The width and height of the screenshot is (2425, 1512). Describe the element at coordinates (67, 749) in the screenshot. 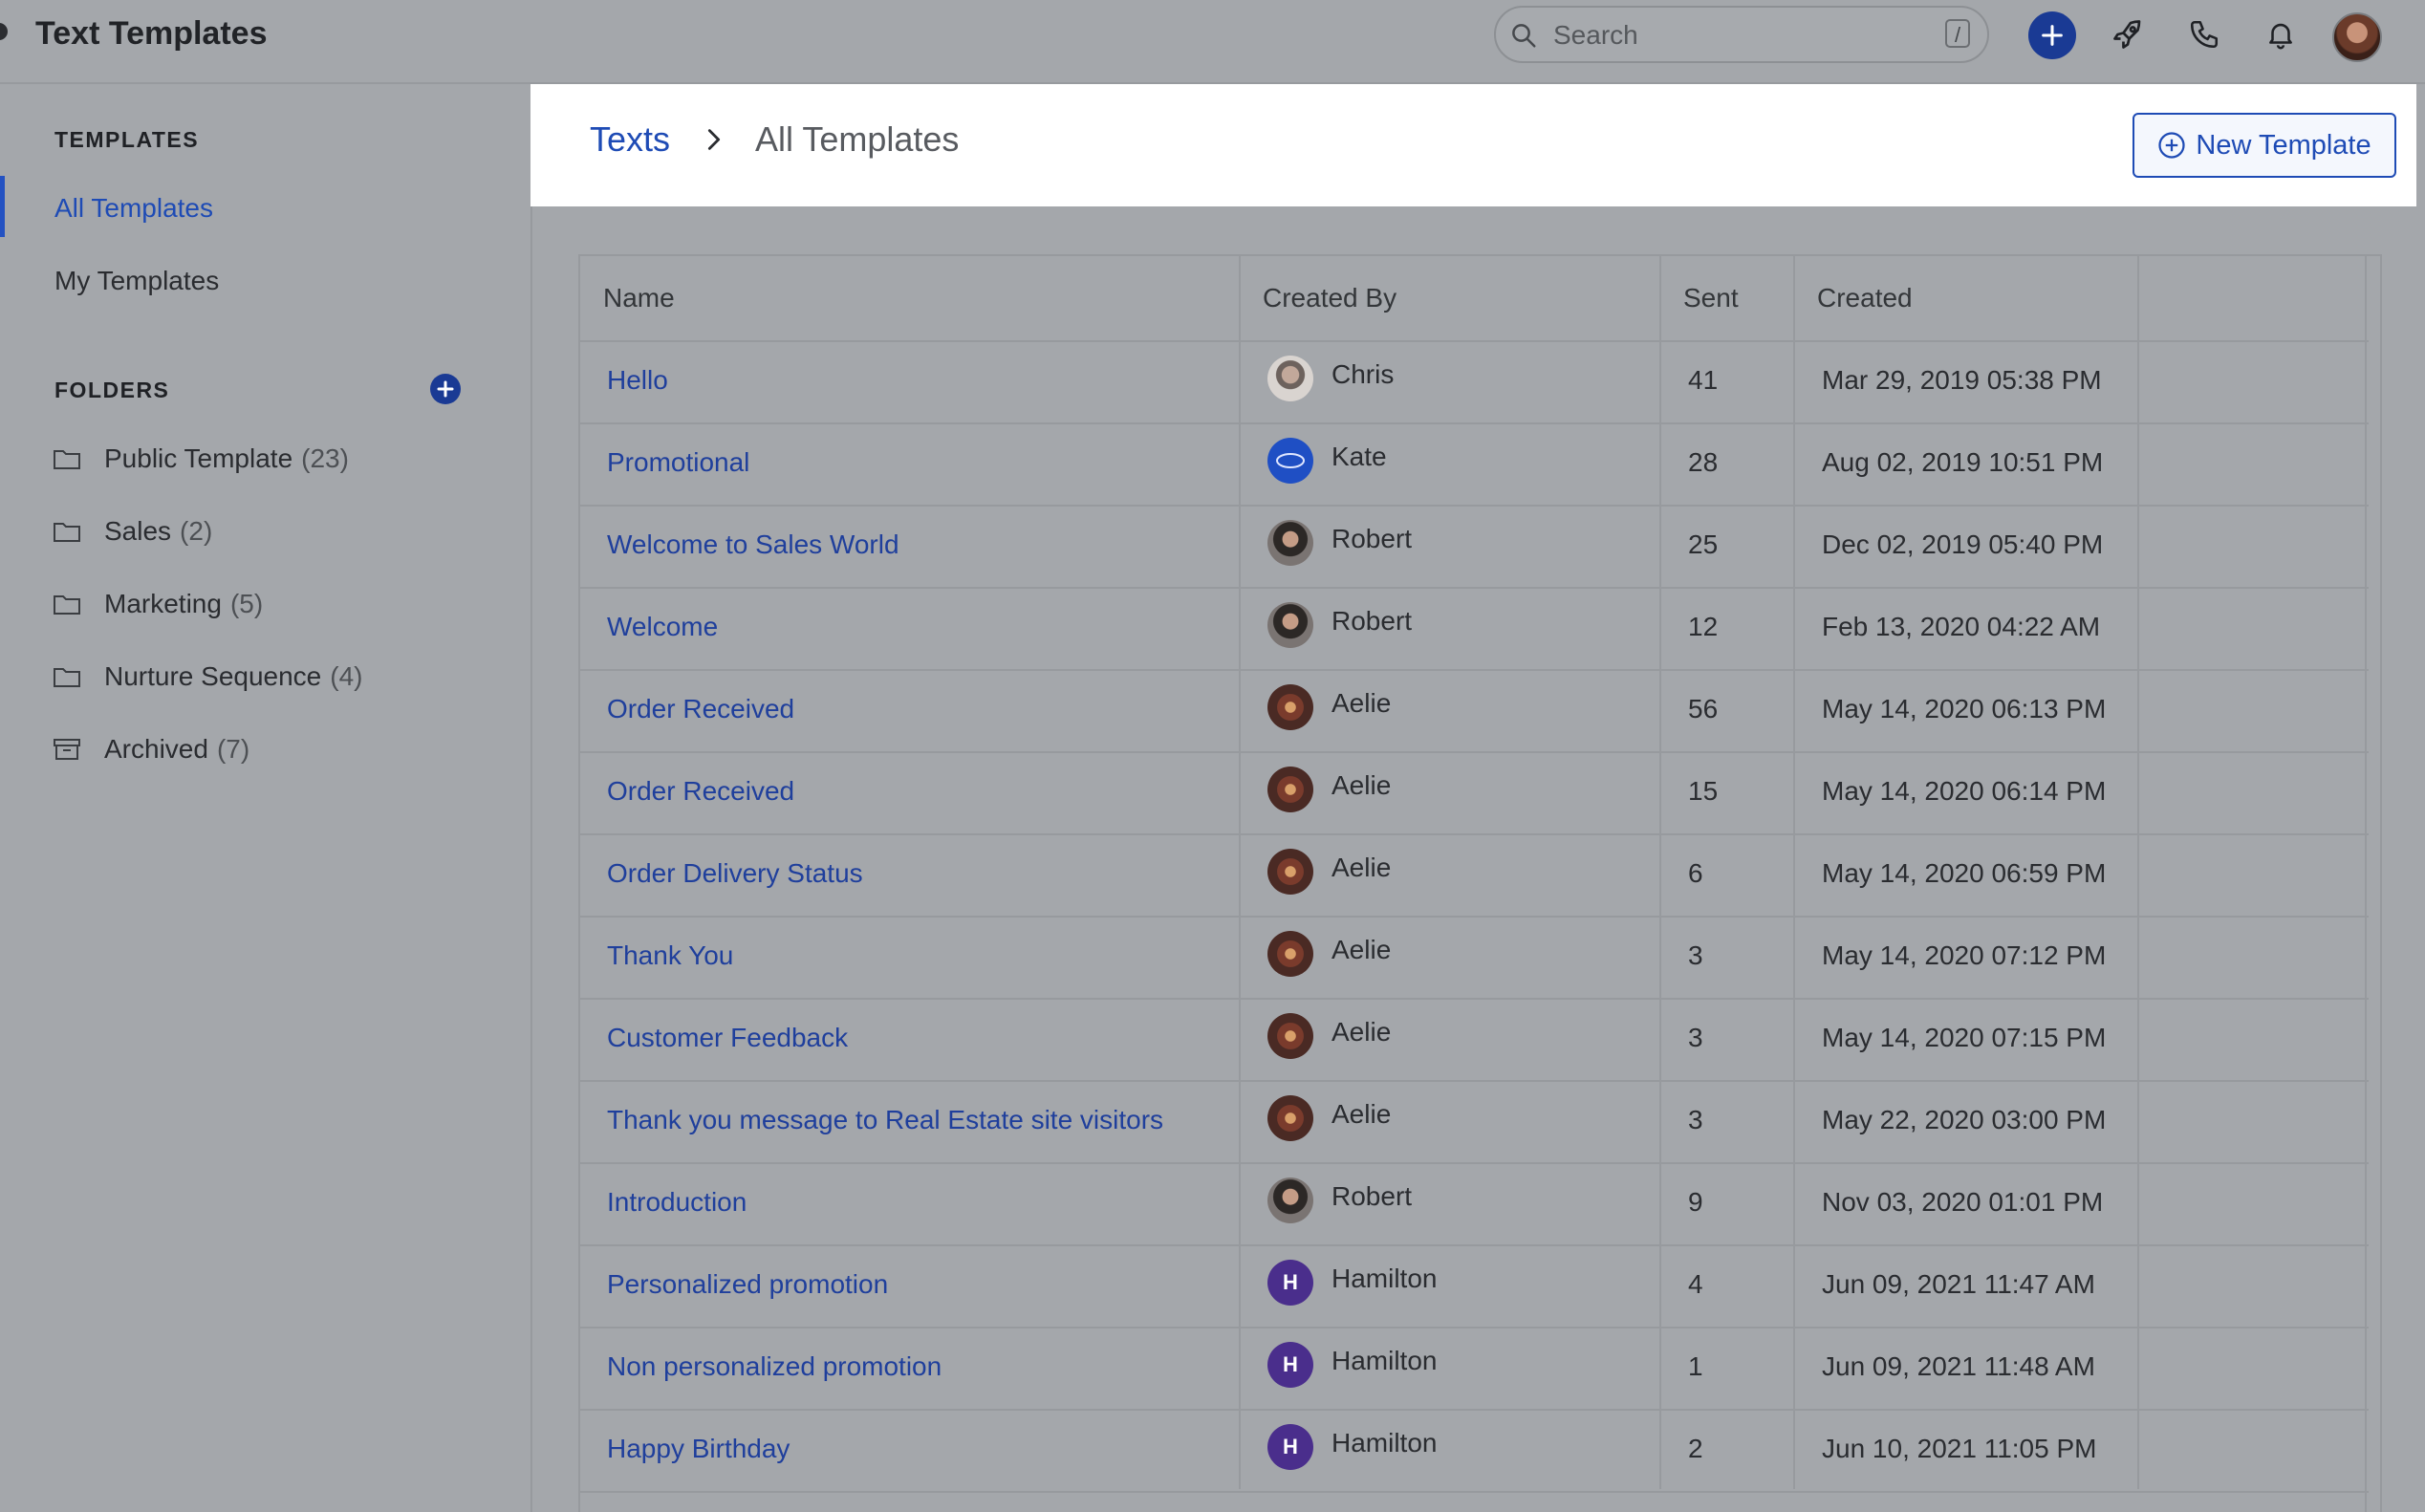

I see `archive-icon` at that location.